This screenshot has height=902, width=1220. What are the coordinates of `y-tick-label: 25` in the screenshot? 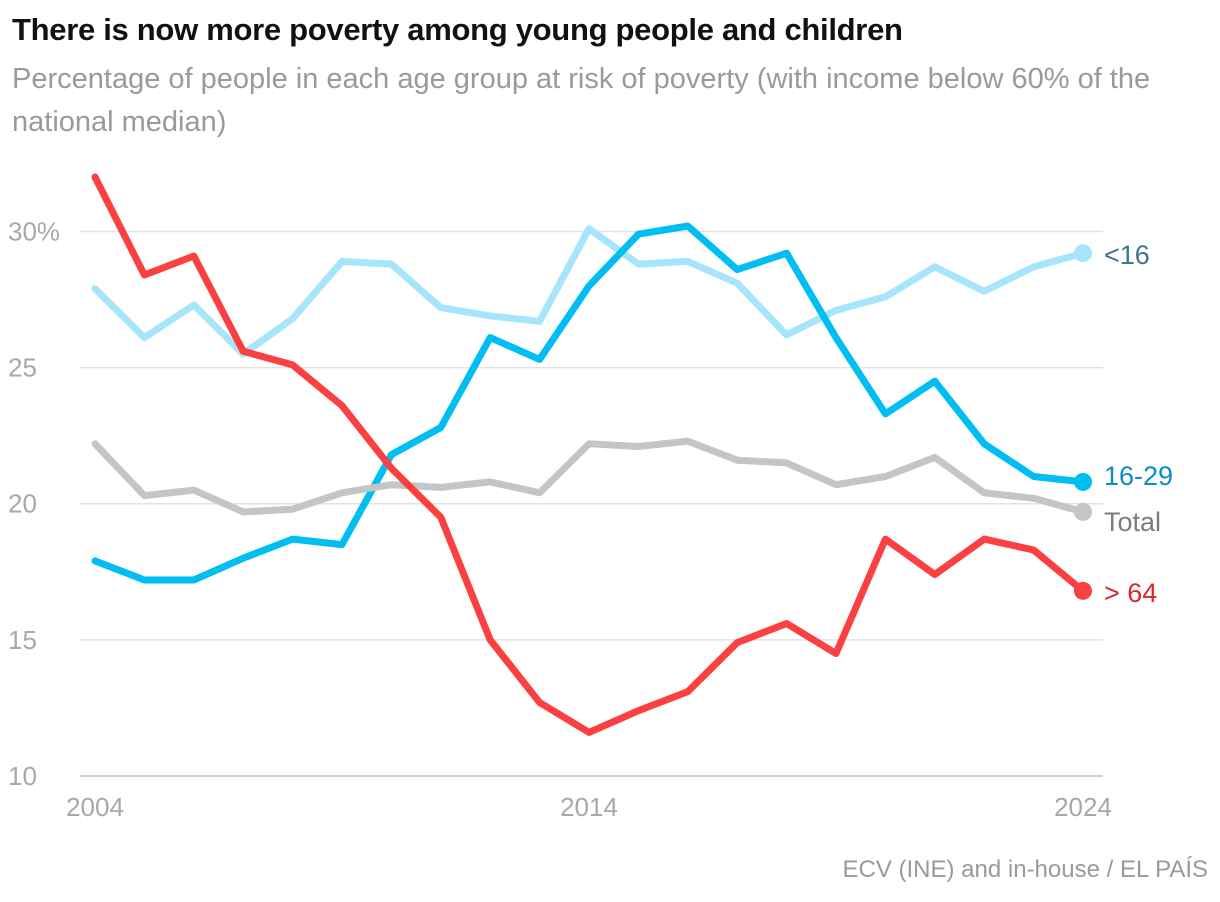 It's located at (22, 368).